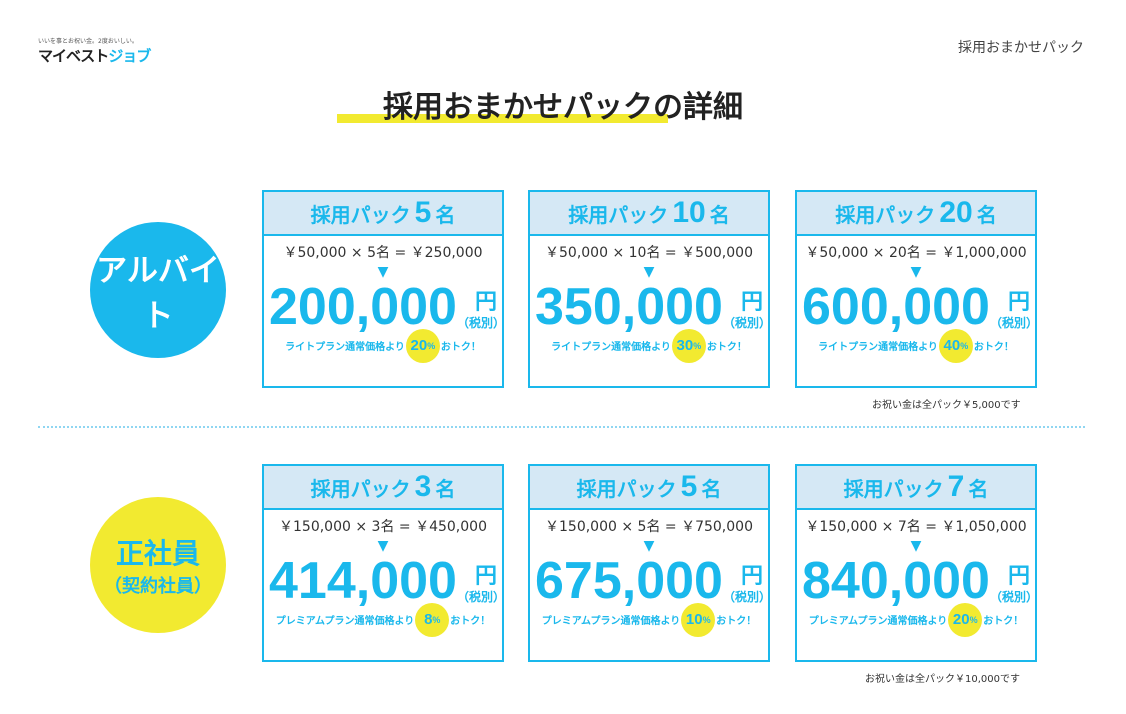  I want to click on logo-tagline: いいを事とお祝い金。2度おいしい。, so click(88, 41).